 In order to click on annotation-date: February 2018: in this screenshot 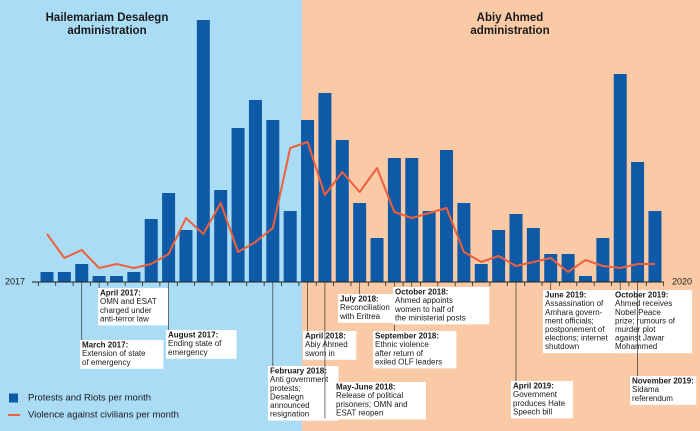, I will do `click(298, 371)`.